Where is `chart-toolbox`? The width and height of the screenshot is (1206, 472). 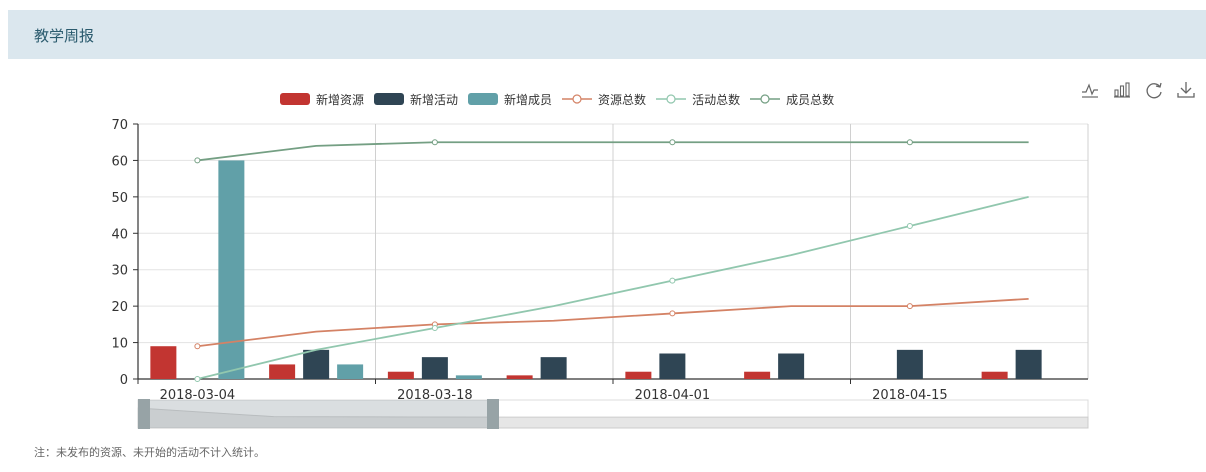
chart-toolbox is located at coordinates (1138, 90).